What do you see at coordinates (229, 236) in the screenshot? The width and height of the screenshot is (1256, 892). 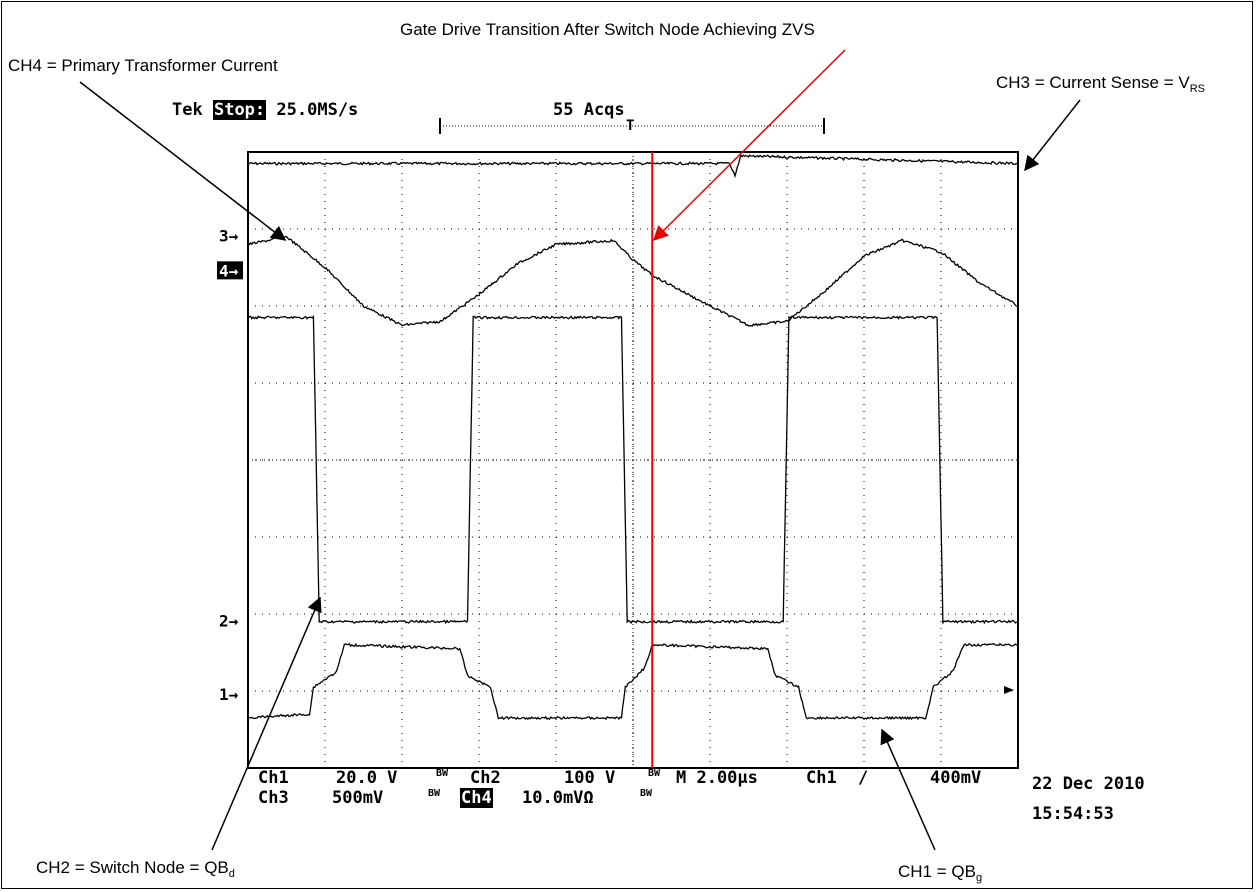 I see `channel-3-marker: 3→` at bounding box center [229, 236].